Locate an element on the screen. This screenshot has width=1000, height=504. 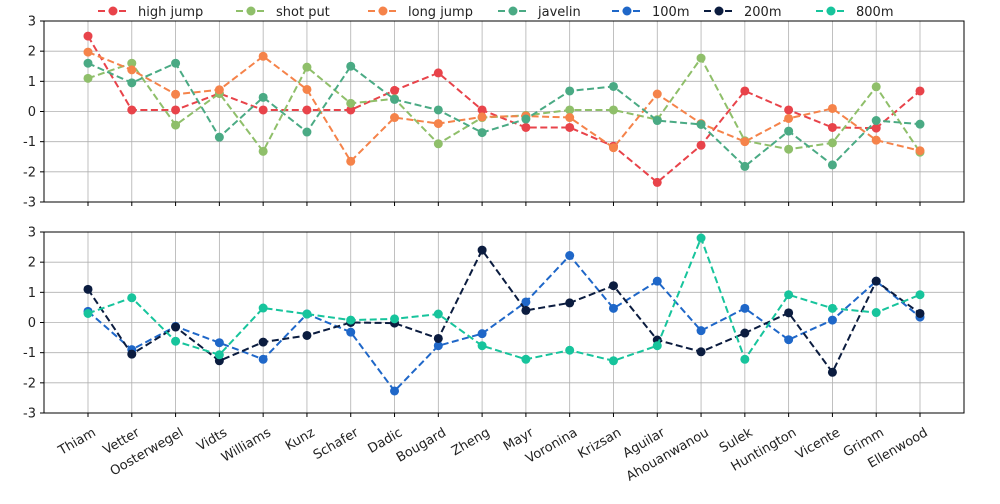
x-tick-label: Zheng is located at coordinates (471, 442).